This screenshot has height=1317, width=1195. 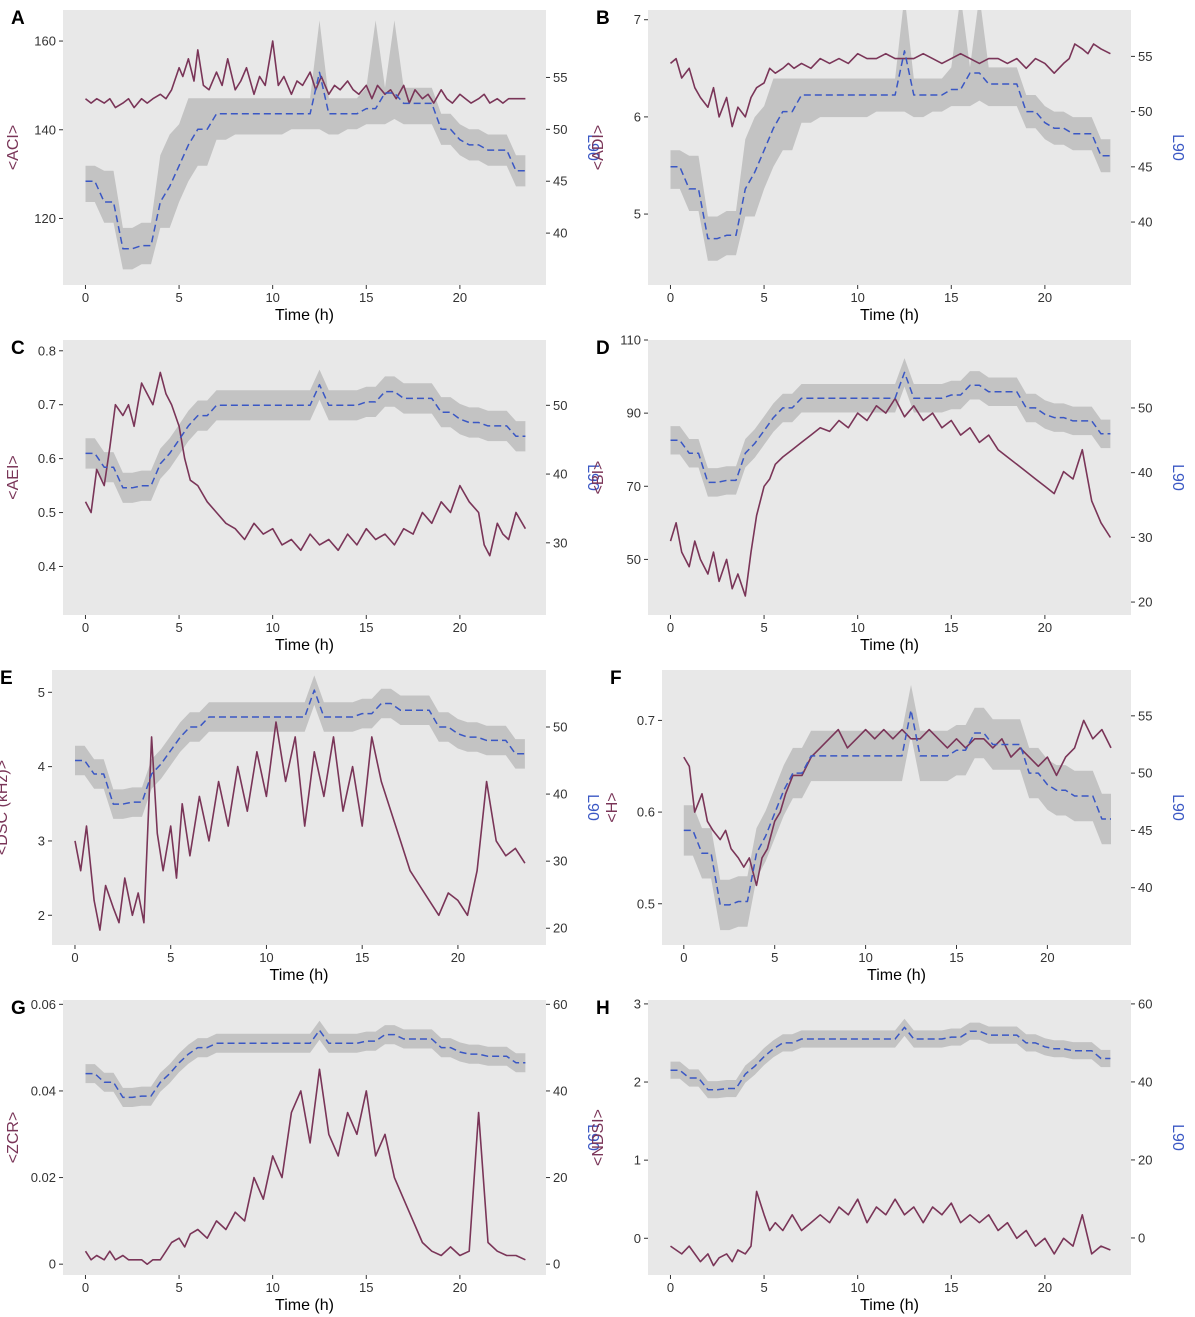 I want to click on l90-series-line, so click(x=300, y=747).